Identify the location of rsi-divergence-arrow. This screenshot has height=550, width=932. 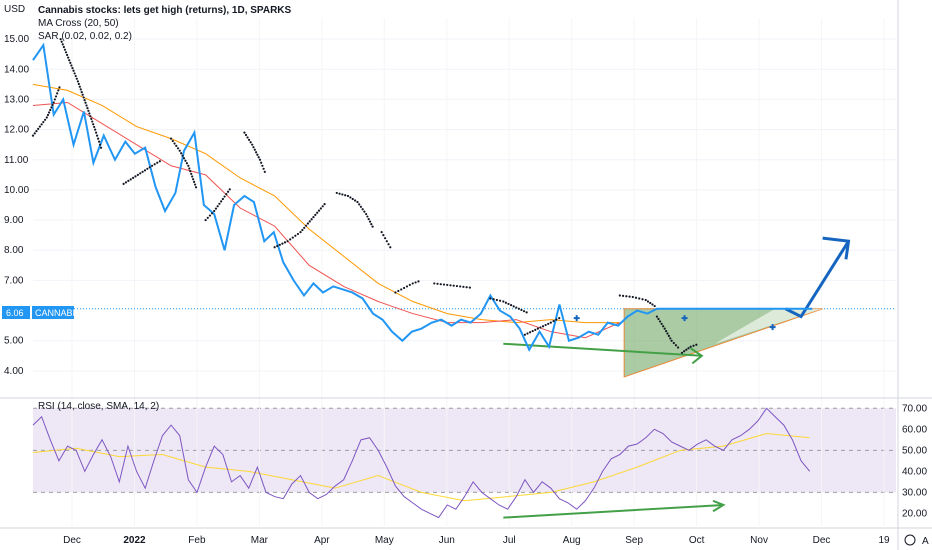
(613, 511).